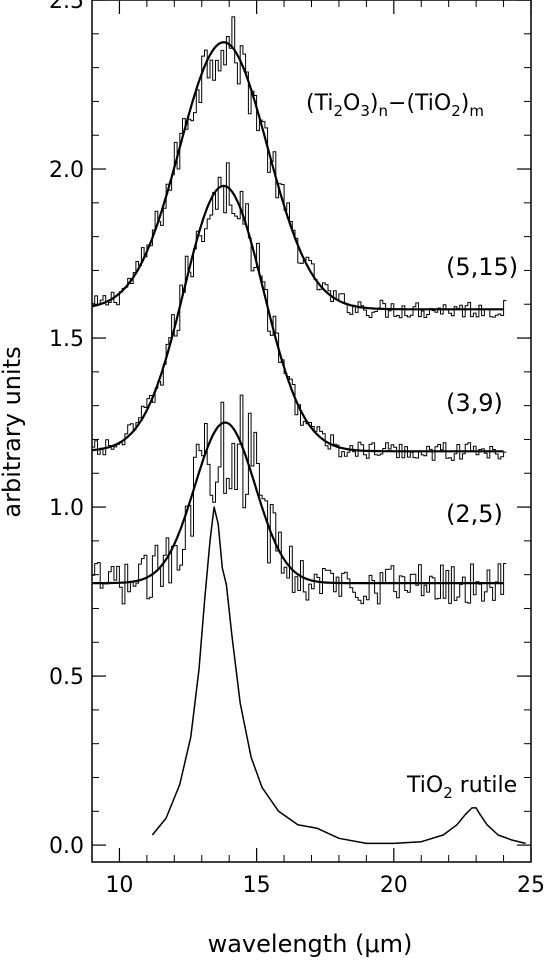  I want to click on formula-open2: (TiO, so click(428, 103).